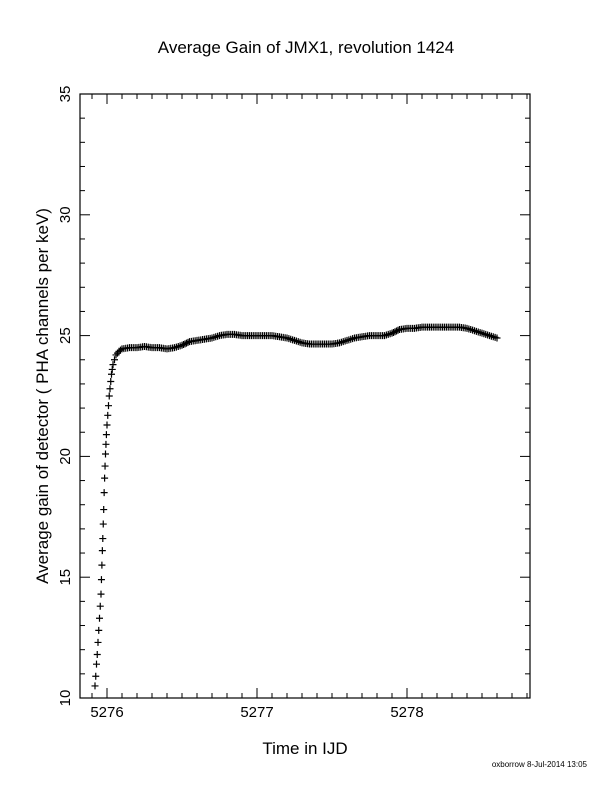  What do you see at coordinates (65, 577) in the screenshot?
I see `y-tick-label: 15` at bounding box center [65, 577].